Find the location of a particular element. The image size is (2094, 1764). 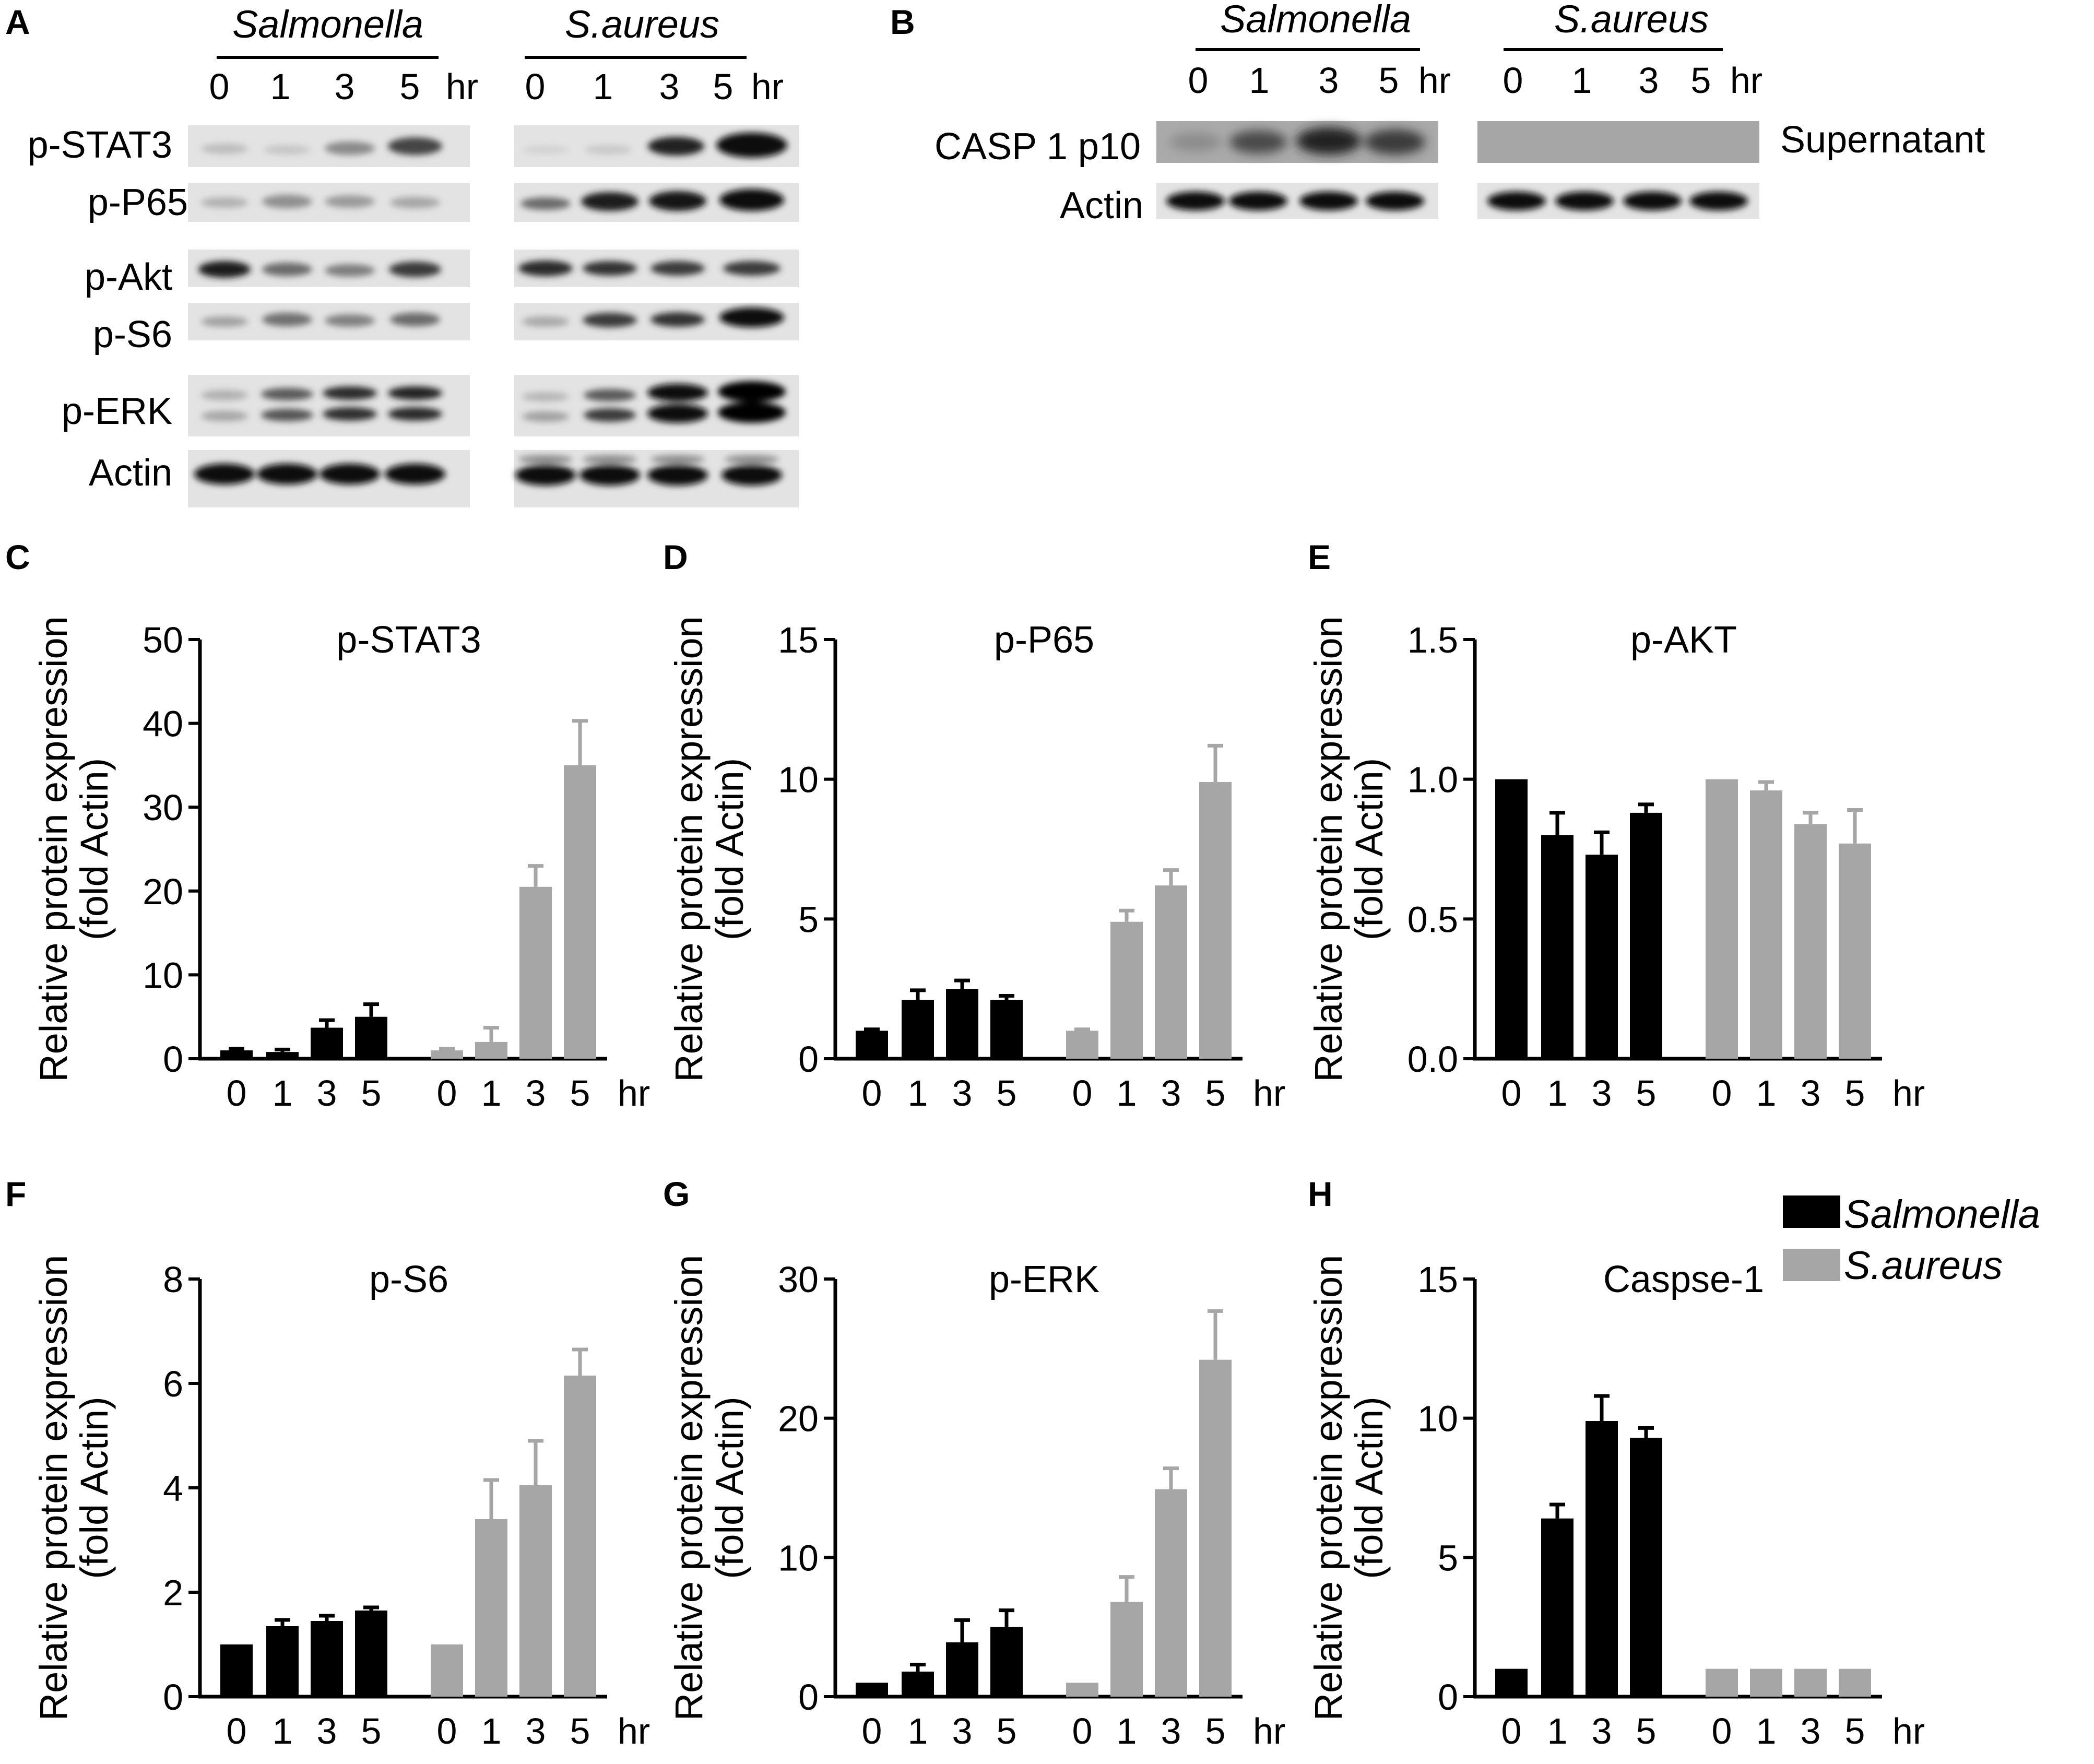

y-tick-label: 30 is located at coordinates (163, 808).